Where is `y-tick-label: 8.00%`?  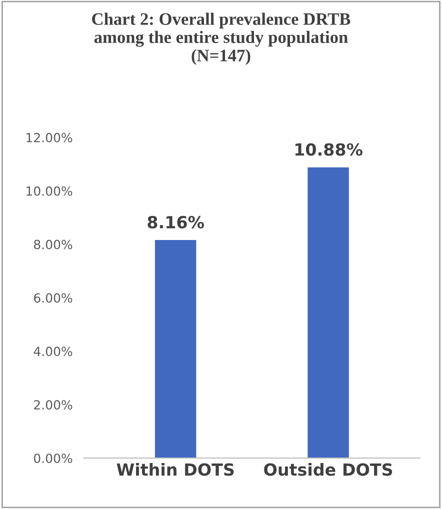
y-tick-label: 8.00% is located at coordinates (53, 245).